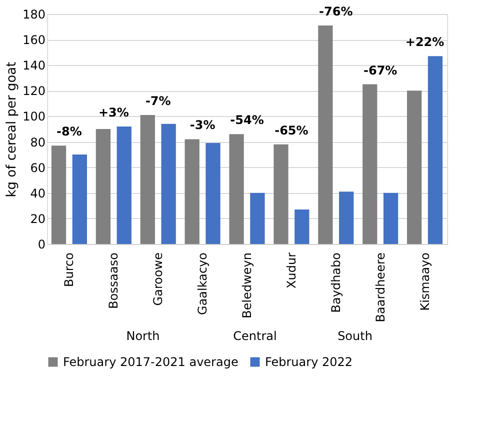 The width and height of the screenshot is (488, 433). Describe the element at coordinates (34, 40) in the screenshot. I see `y-tick-label: 160` at that location.